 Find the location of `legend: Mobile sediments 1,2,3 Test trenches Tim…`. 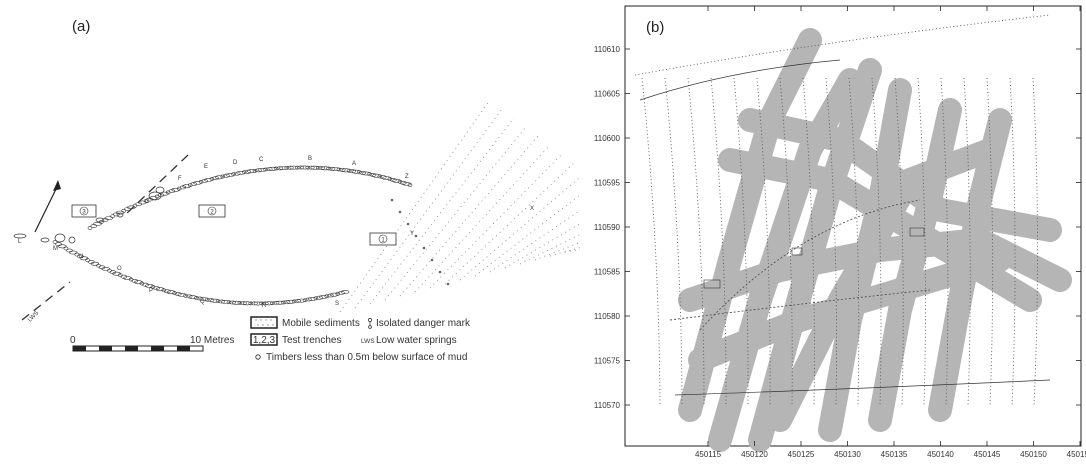

legend: Mobile sediments 1,2,3 Test trenches Tim… is located at coordinates (360, 339).